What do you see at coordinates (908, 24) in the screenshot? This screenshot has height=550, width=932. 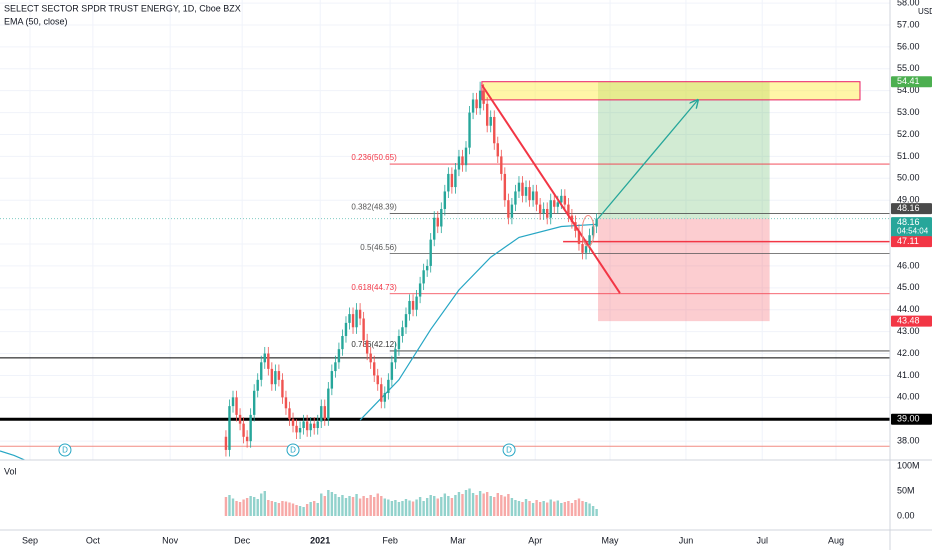 I see `y-tick-label: 57.00` at bounding box center [908, 24].